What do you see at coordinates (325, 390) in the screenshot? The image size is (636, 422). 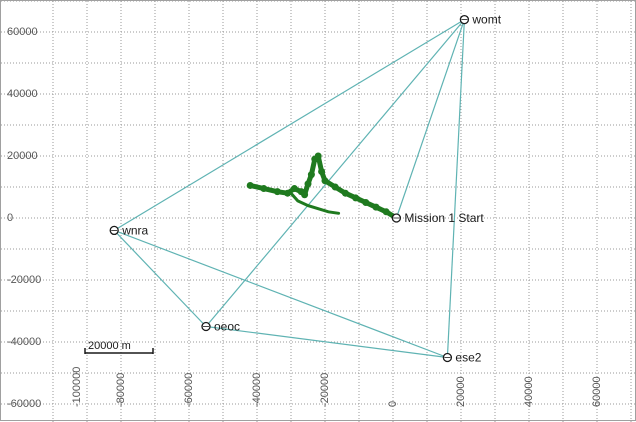 I see `x-tick-label: -20000` at bounding box center [325, 390].